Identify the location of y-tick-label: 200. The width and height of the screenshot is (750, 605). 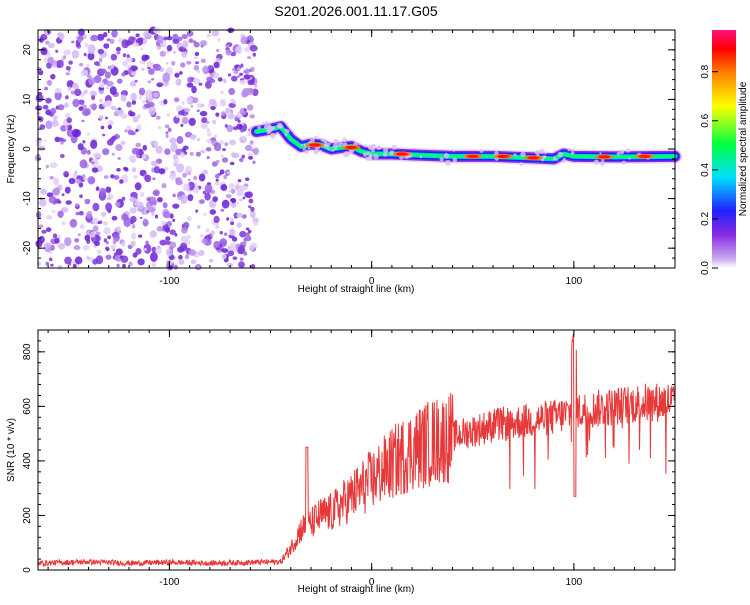
(27, 515).